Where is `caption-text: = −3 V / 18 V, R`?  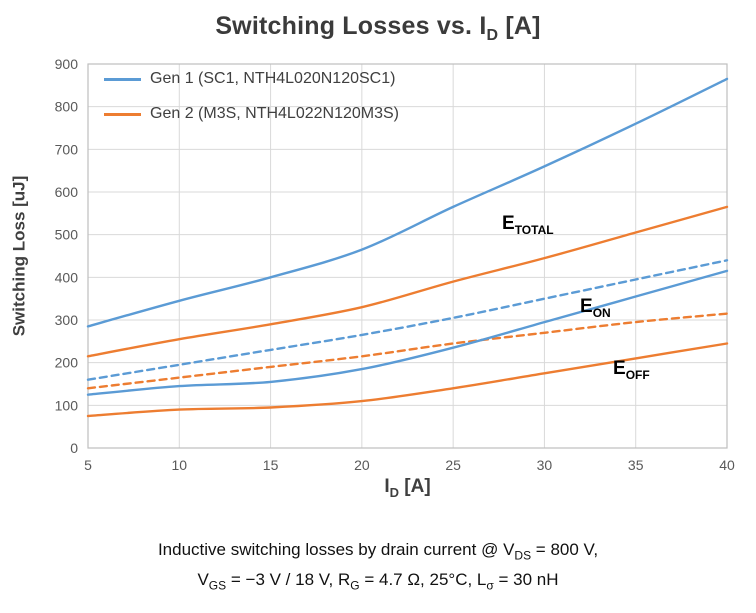
caption-text: = −3 V / 18 V, R is located at coordinates (288, 579).